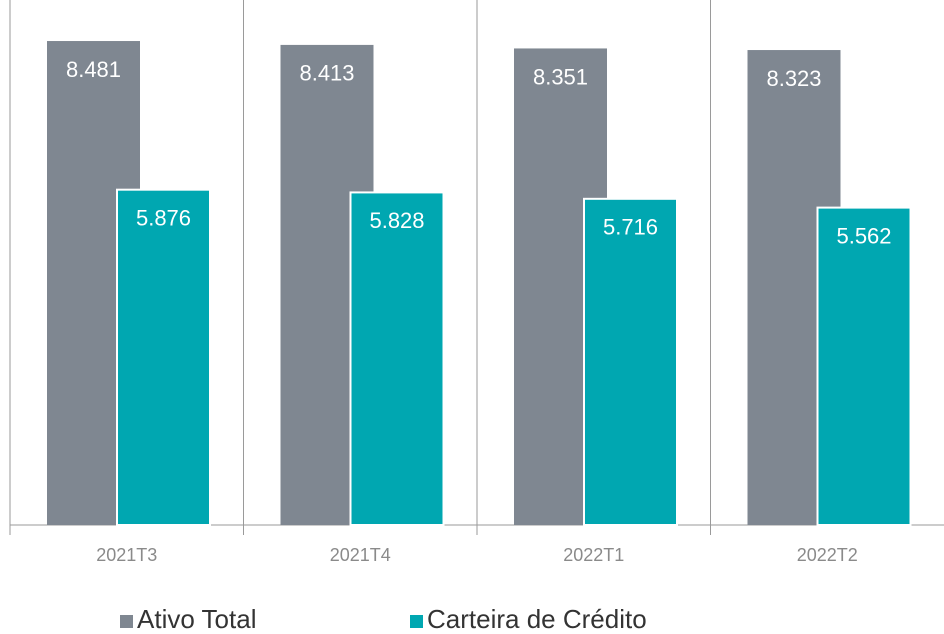 The height and width of the screenshot is (634, 944). I want to click on value-label: 5.716, so click(630, 227).